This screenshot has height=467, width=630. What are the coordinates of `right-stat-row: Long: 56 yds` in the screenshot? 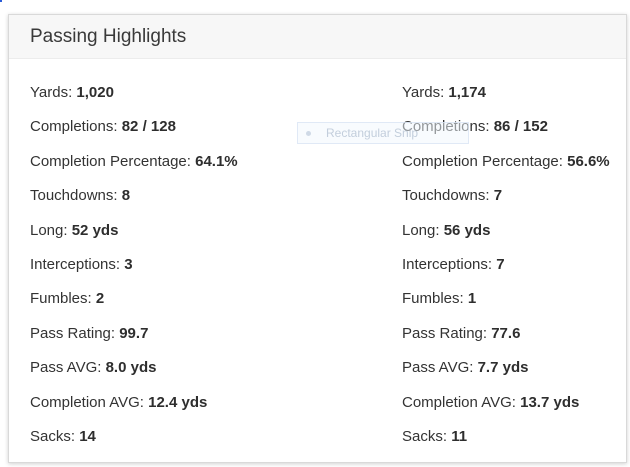 It's located at (506, 239).